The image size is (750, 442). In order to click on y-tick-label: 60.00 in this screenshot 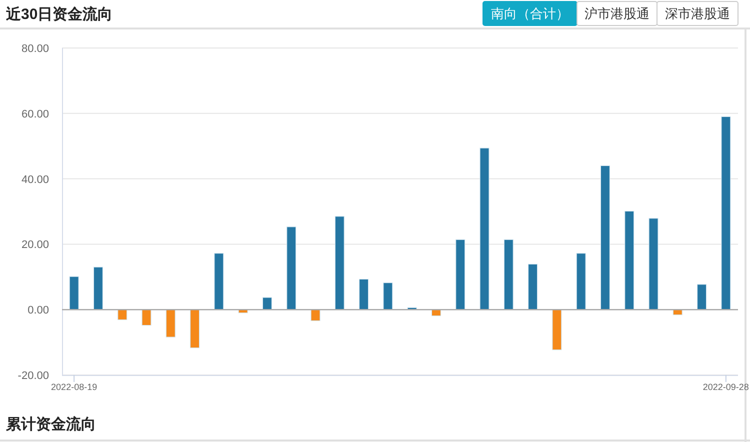, I will do `click(35, 114)`.